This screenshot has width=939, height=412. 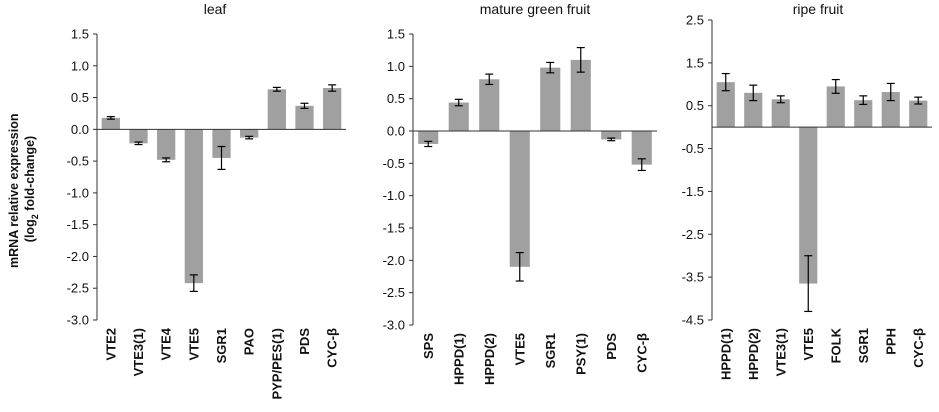 What do you see at coordinates (535, 9) in the screenshot?
I see `chart-title: mature green fruit` at bounding box center [535, 9].